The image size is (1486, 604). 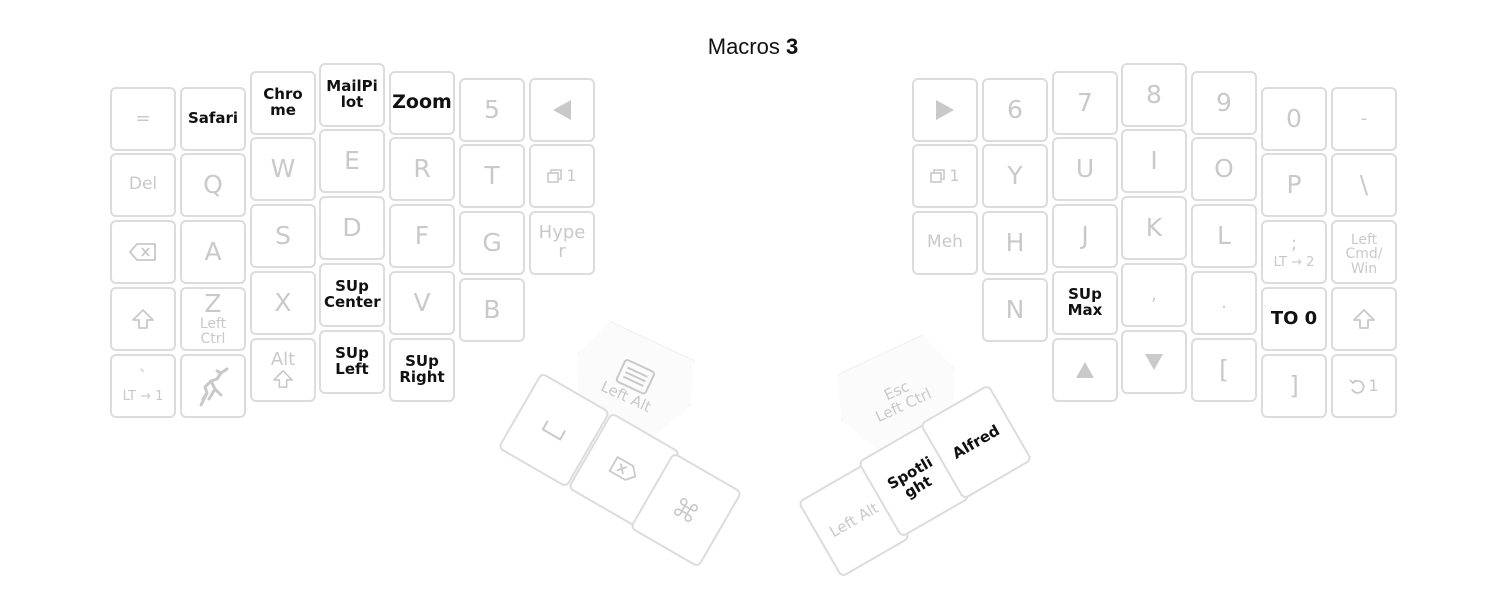 I want to click on key-backspace, so click(x=143, y=252).